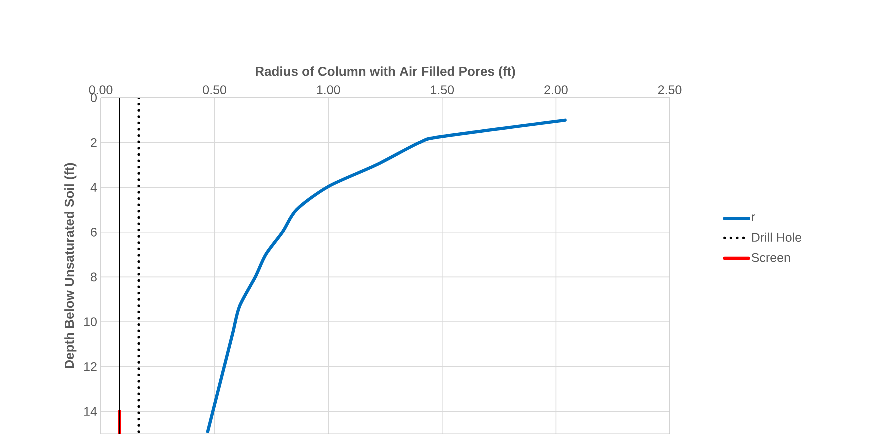  What do you see at coordinates (328, 90) in the screenshot?
I see `x-tick-label: 1.00` at bounding box center [328, 90].